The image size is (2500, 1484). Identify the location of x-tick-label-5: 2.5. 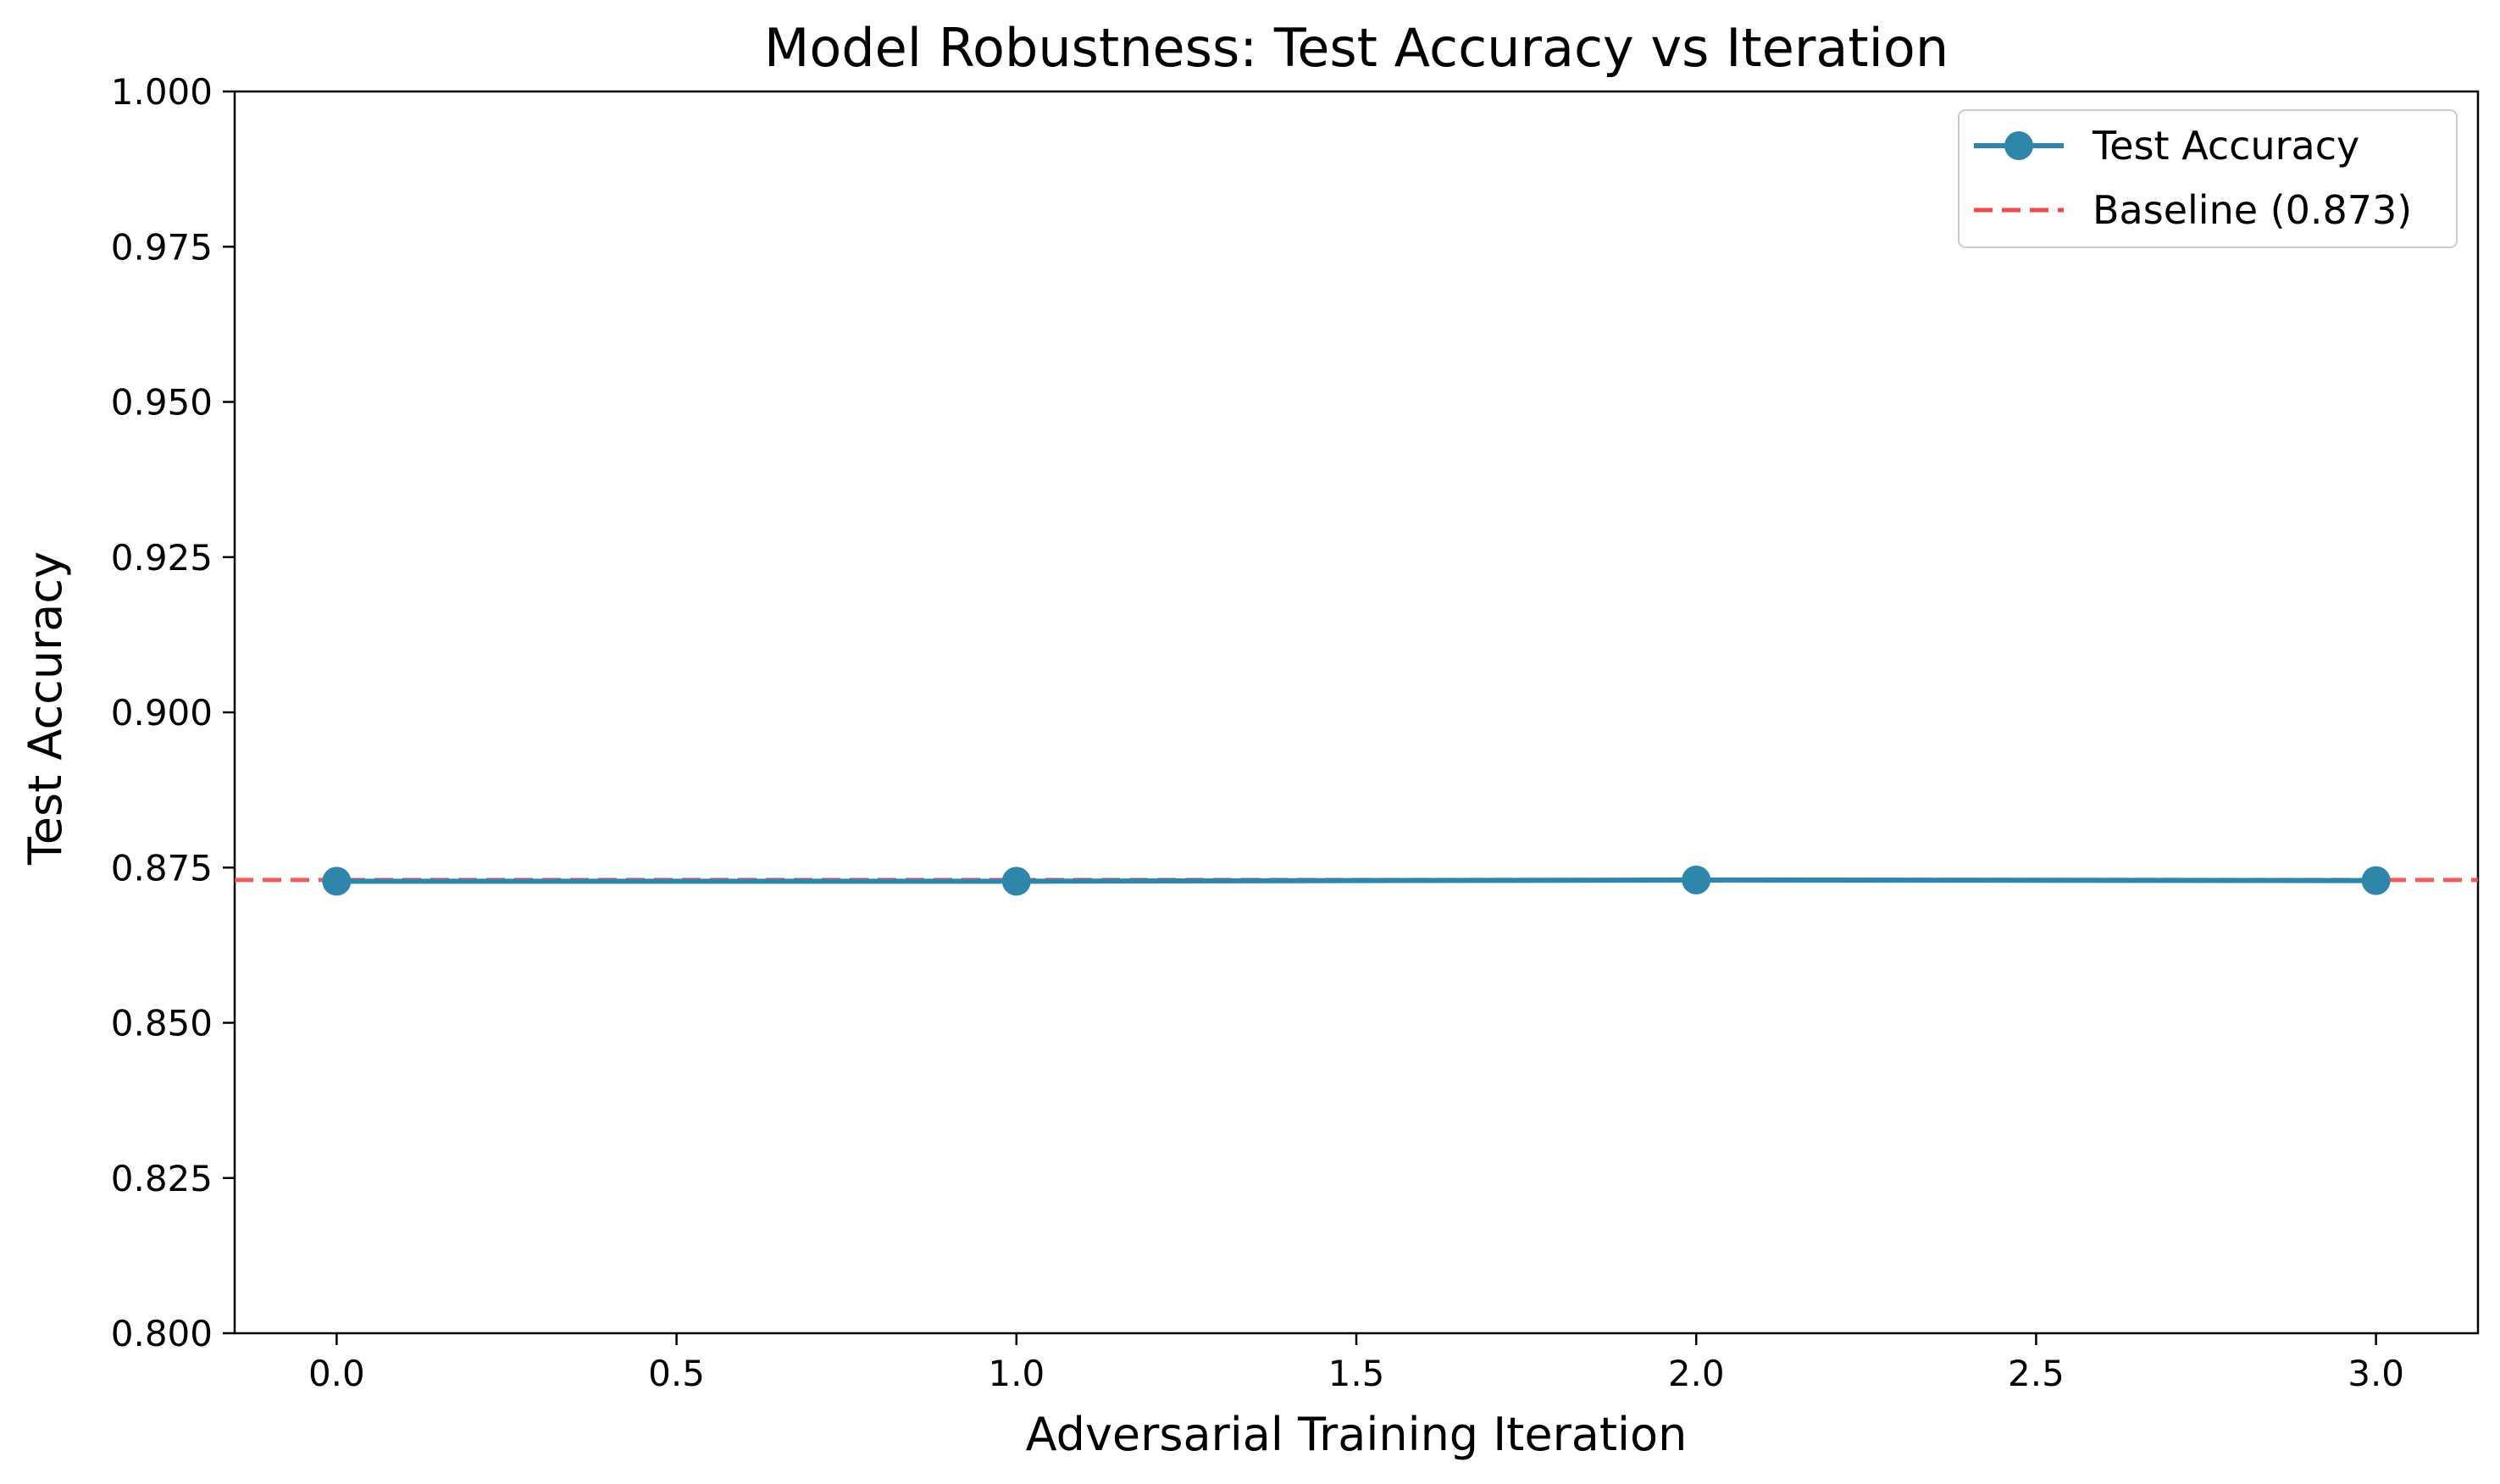
(2036, 1373).